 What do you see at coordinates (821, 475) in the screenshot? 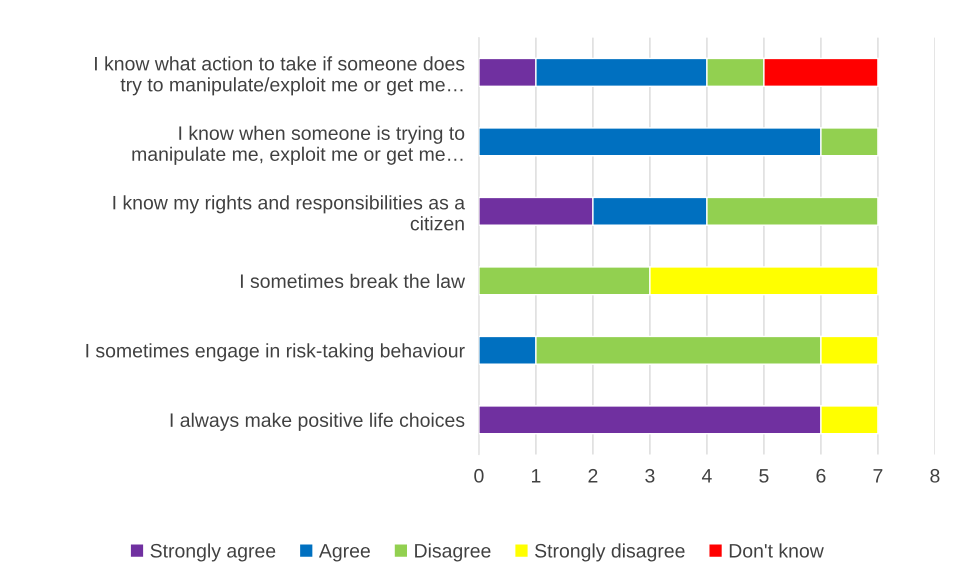
I see `x-tick-label: 6` at bounding box center [821, 475].